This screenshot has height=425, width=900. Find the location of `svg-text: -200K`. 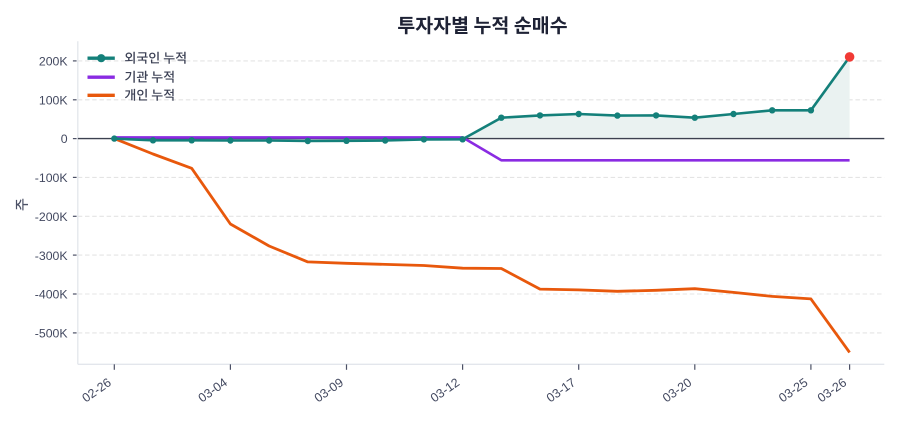

svg-text: -200K is located at coordinates (52, 217).